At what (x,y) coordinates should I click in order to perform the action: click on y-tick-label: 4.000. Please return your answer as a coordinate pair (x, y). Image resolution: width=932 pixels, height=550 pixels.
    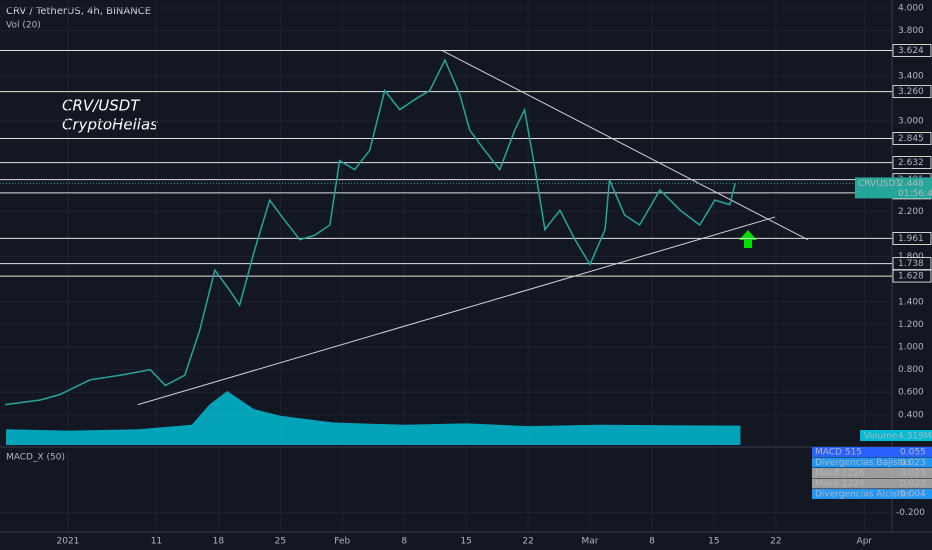
    Looking at the image, I should click on (911, 9).